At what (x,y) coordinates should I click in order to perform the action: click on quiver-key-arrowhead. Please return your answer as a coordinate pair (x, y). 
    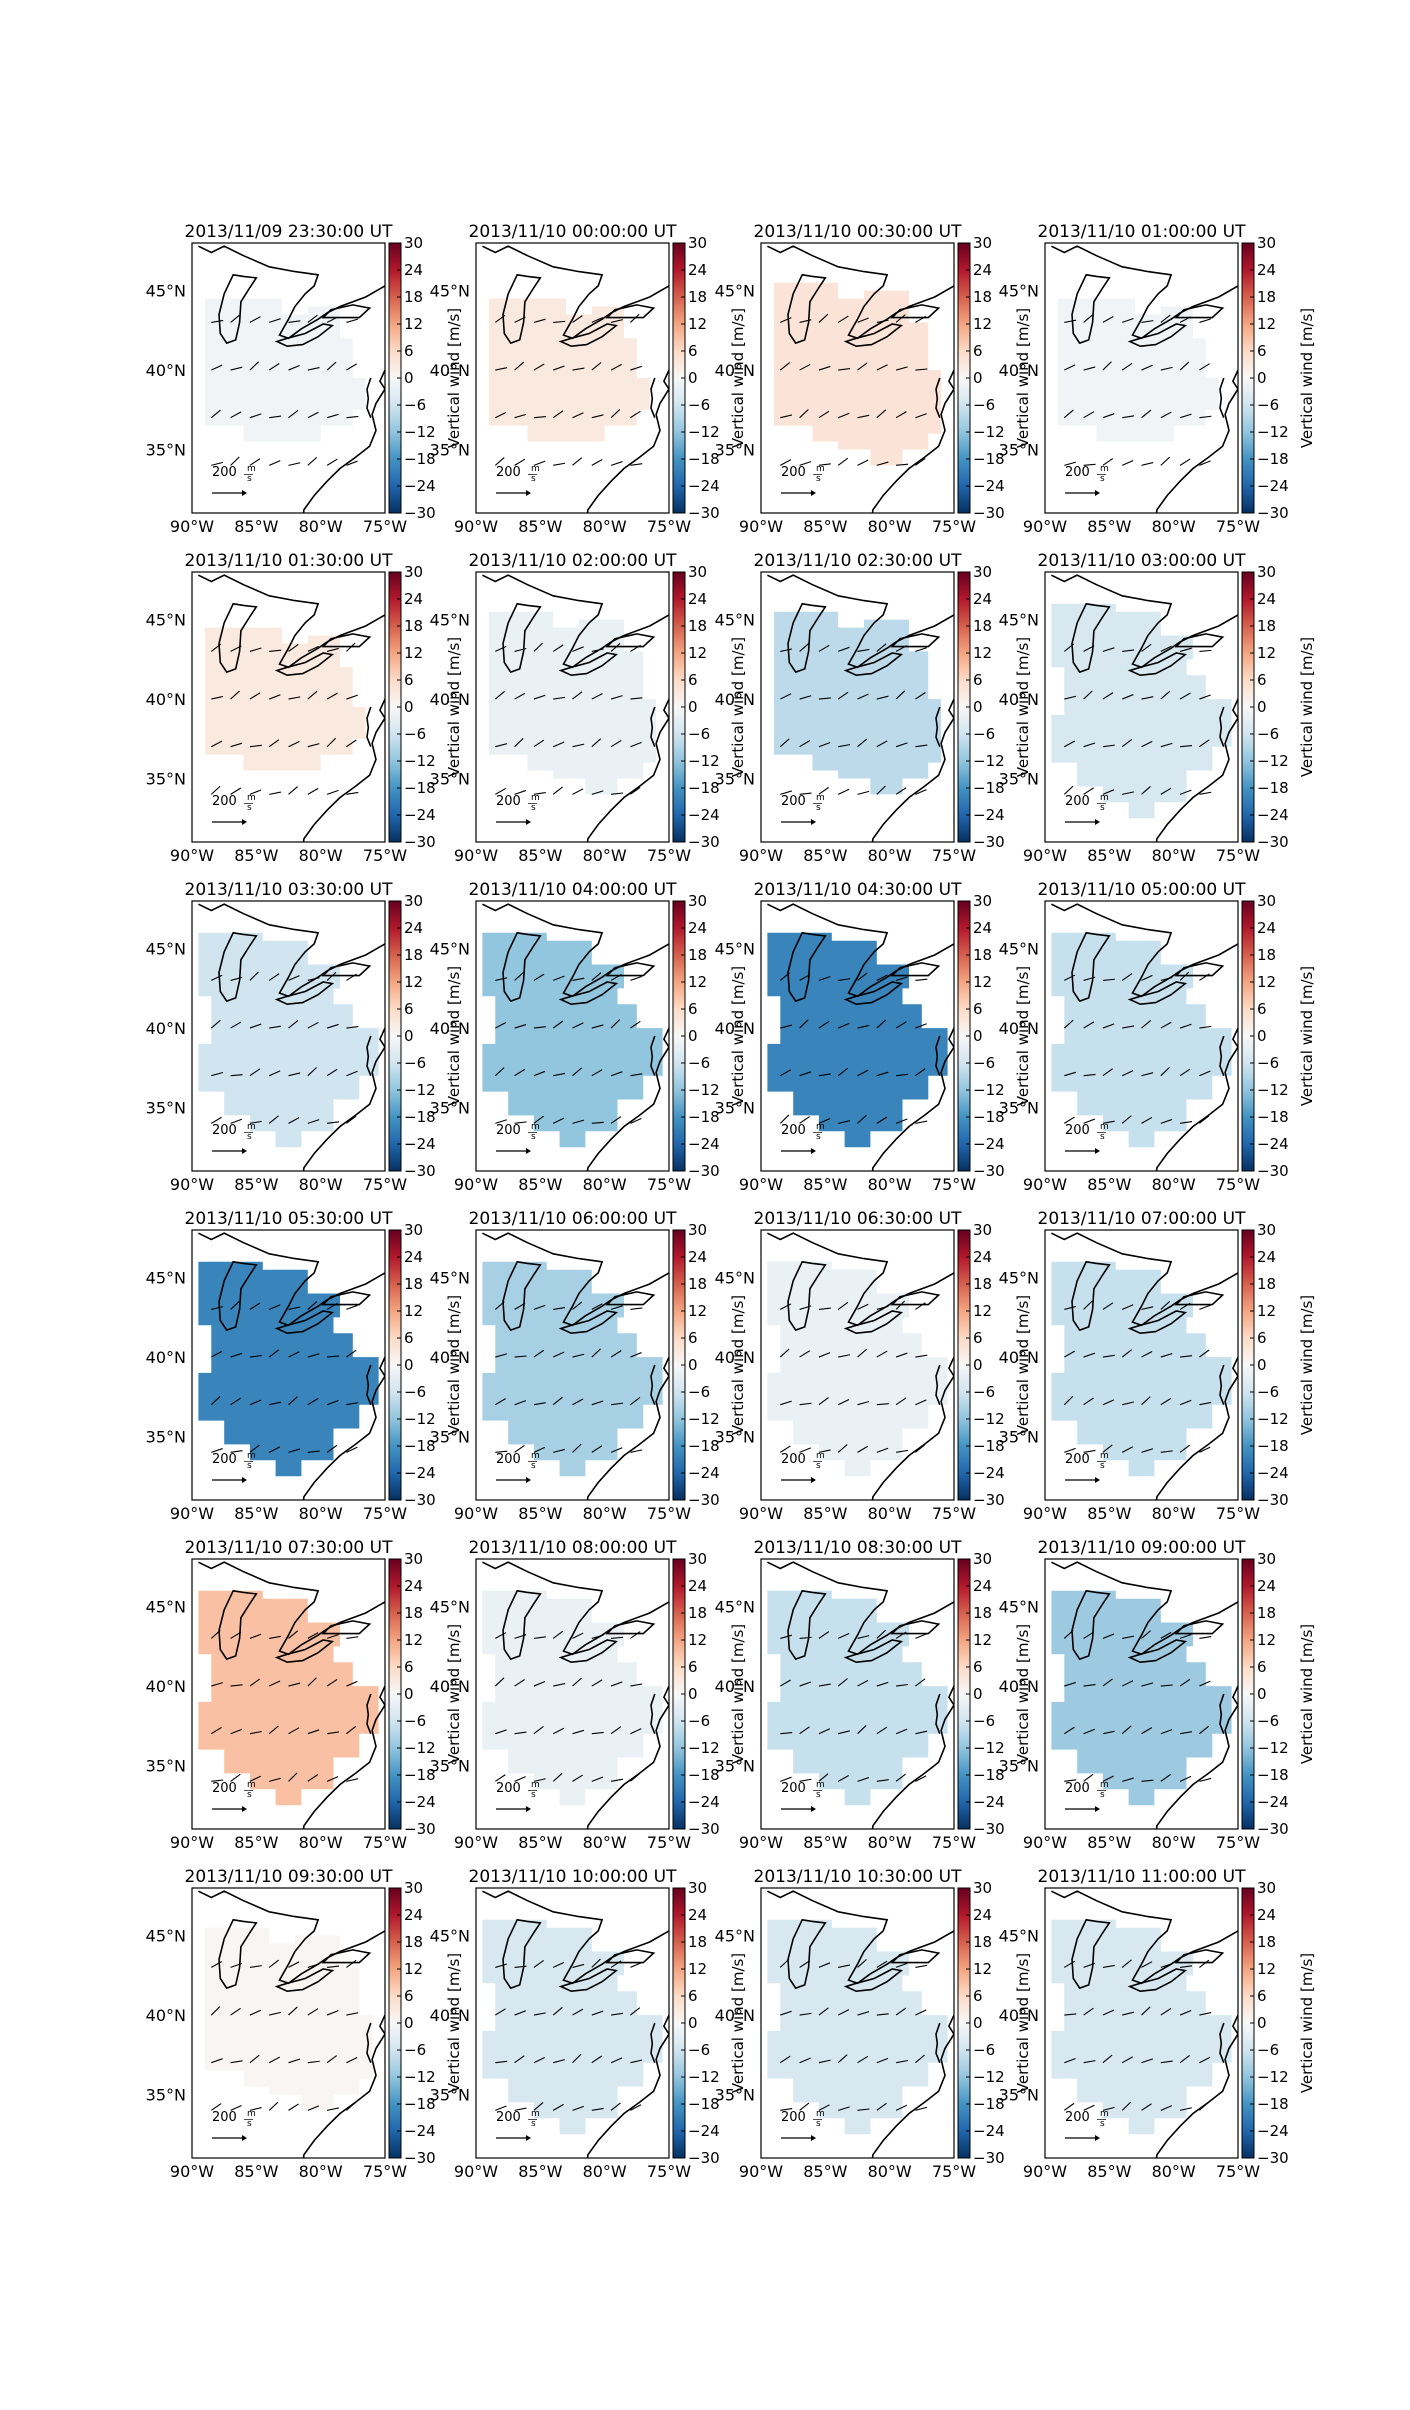
    Looking at the image, I should click on (813, 2138).